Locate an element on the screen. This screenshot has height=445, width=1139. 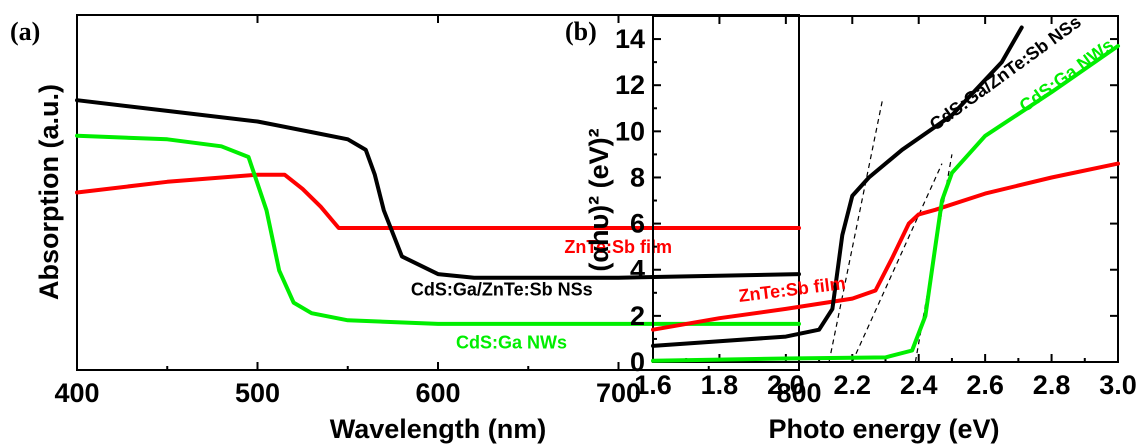
panel-a-x-tick-label: 700 is located at coordinates (618, 393).